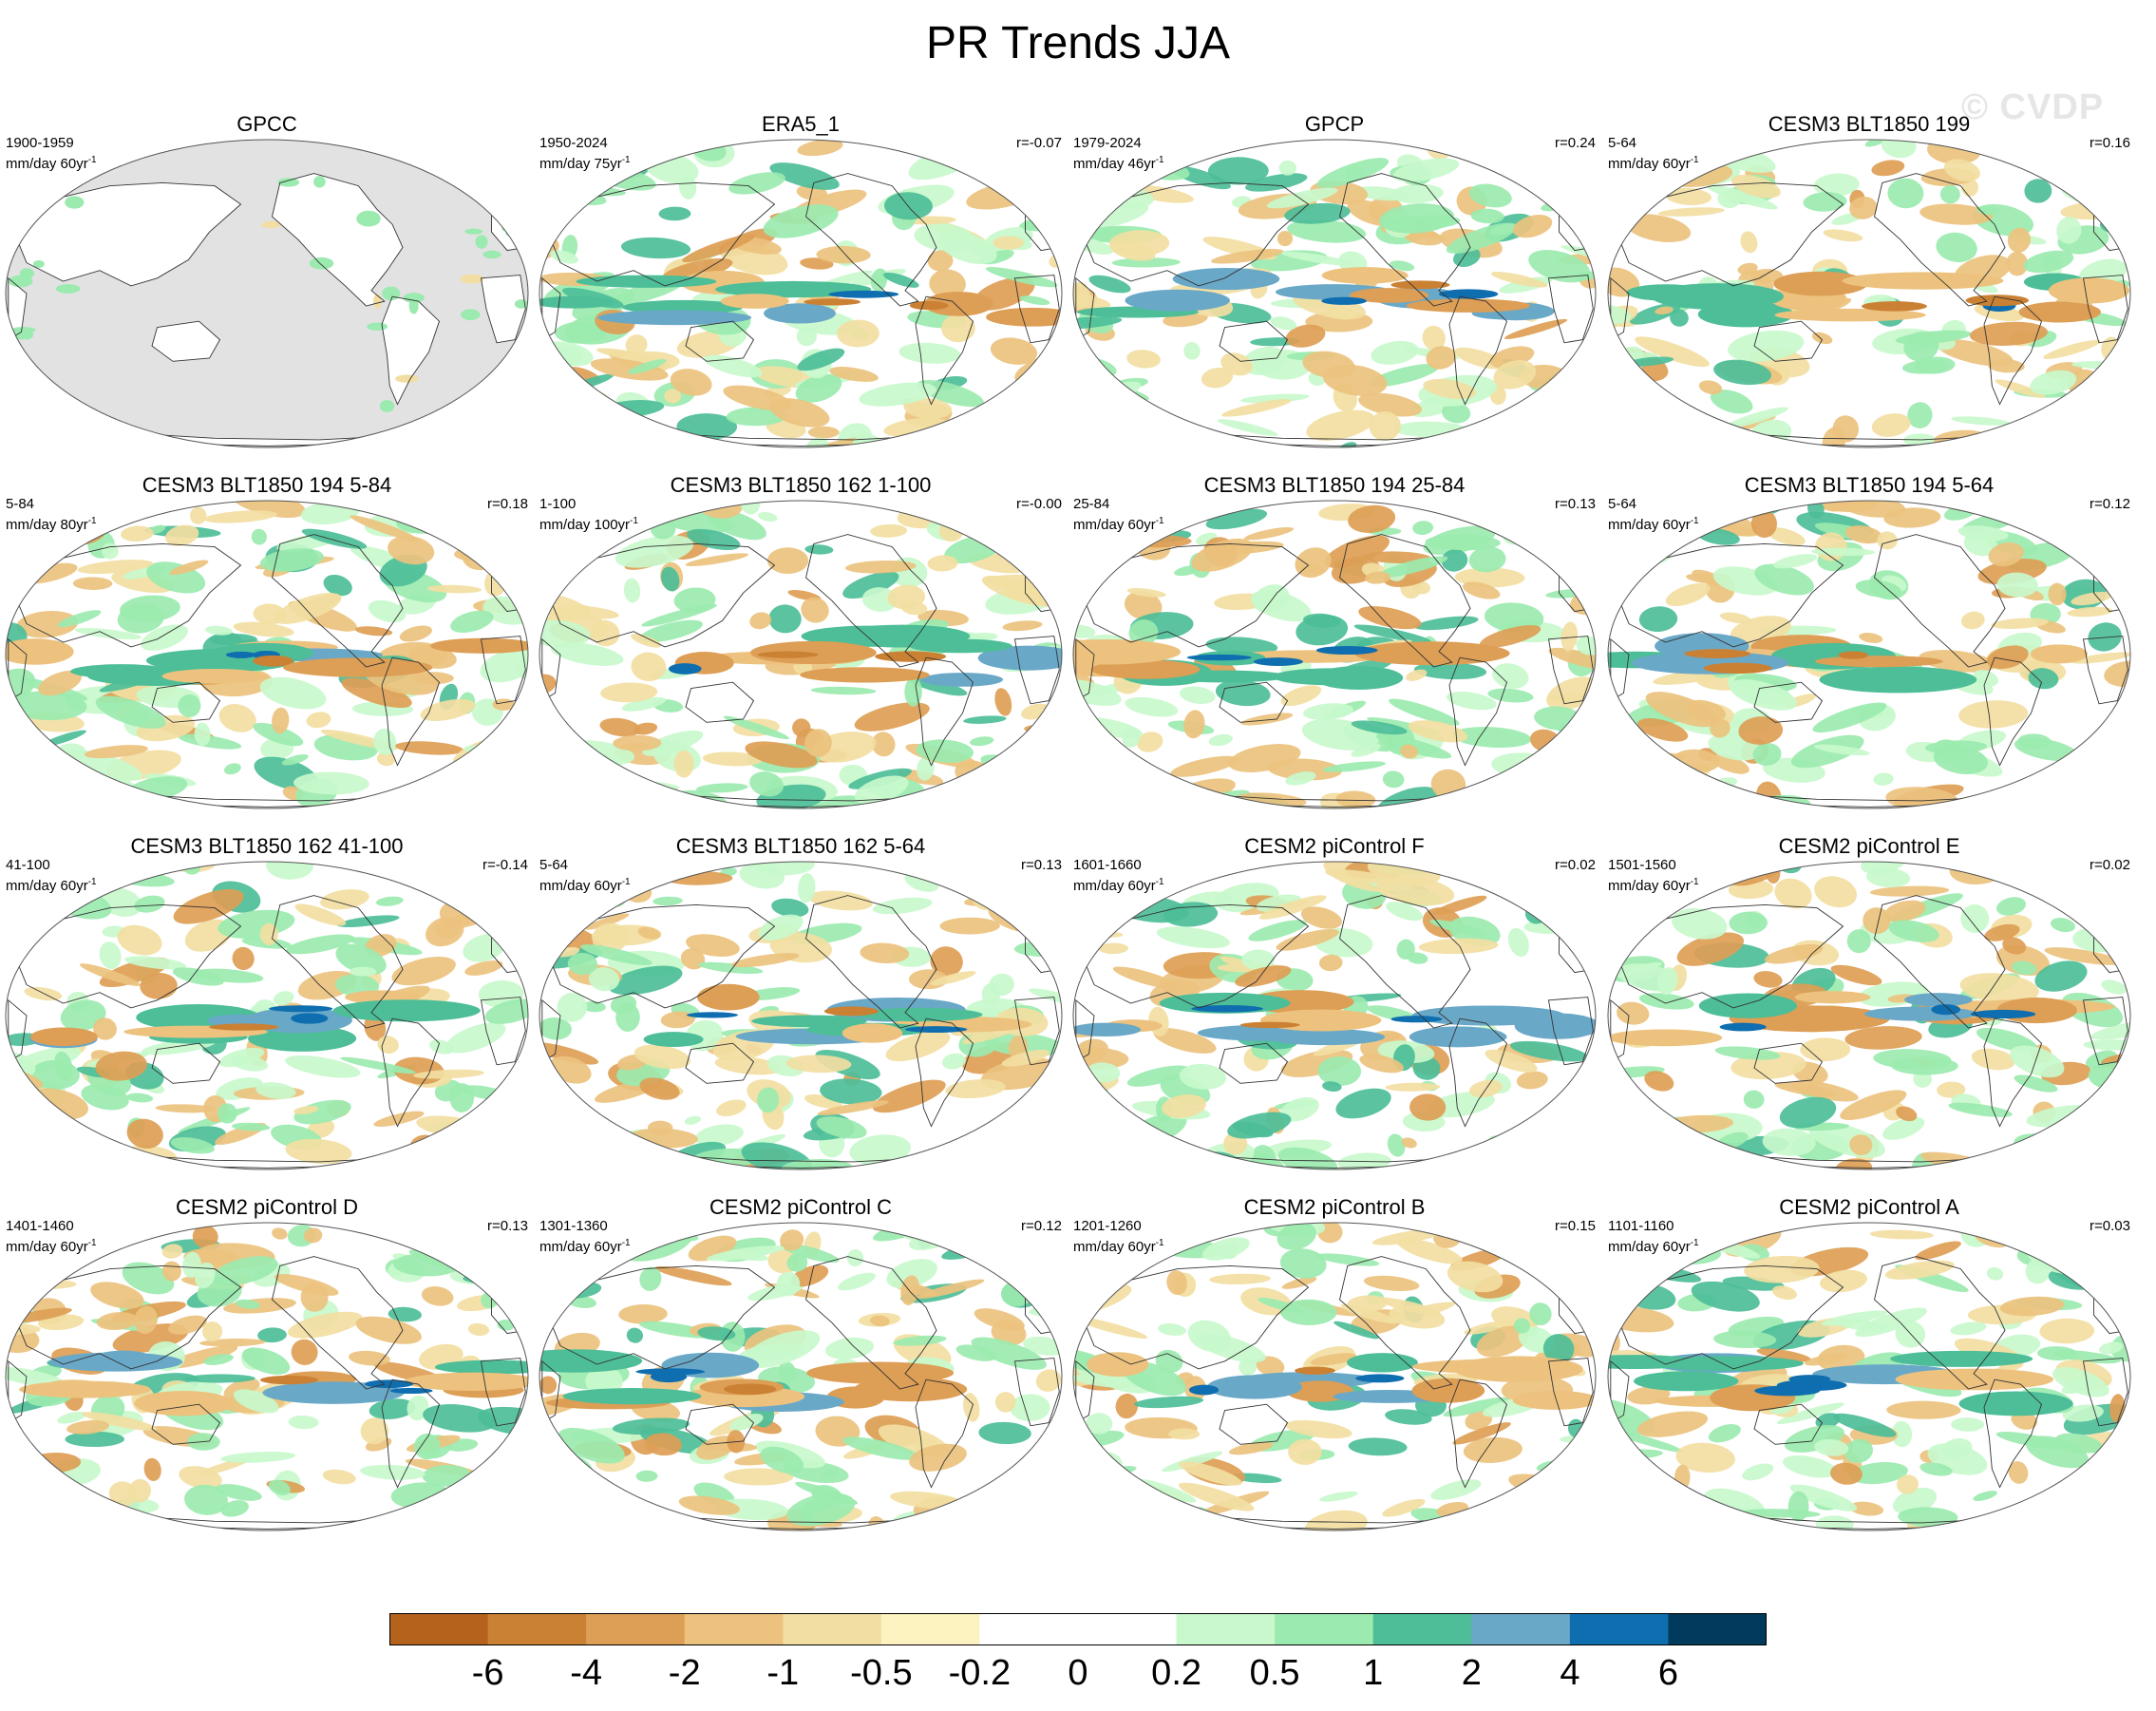  I want to click on panel-title: CESM3 BLT1850 194 25-84, so click(1334, 485).